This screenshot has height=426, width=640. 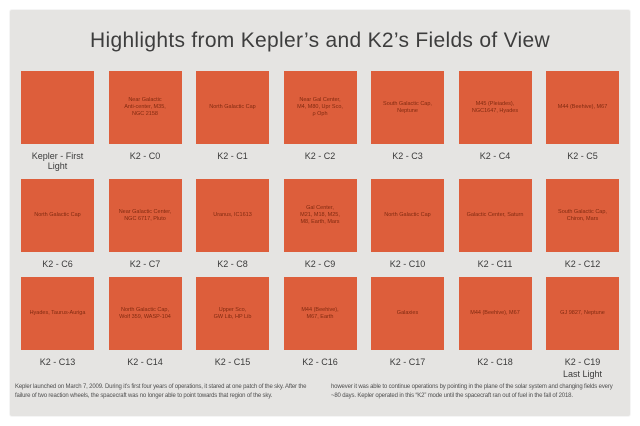 What do you see at coordinates (407, 156) in the screenshot?
I see `tile-label: K2 - C3` at bounding box center [407, 156].